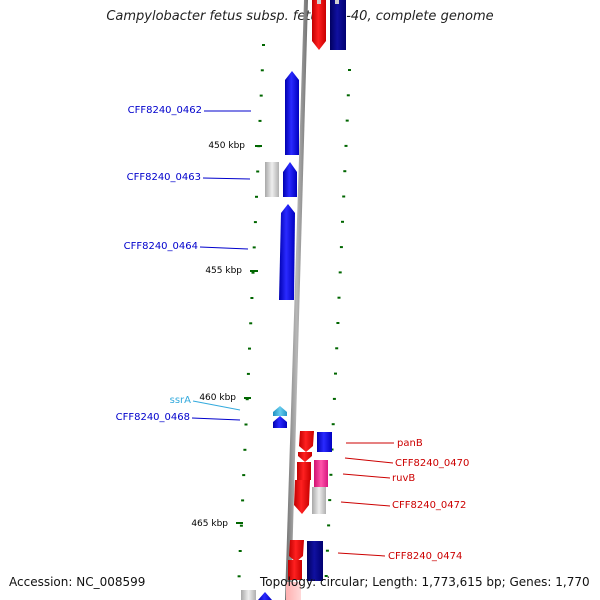 This screenshot has height=600, width=600. Describe the element at coordinates (316, 300) in the screenshot. I see `reverse-strand-genes` at that location.